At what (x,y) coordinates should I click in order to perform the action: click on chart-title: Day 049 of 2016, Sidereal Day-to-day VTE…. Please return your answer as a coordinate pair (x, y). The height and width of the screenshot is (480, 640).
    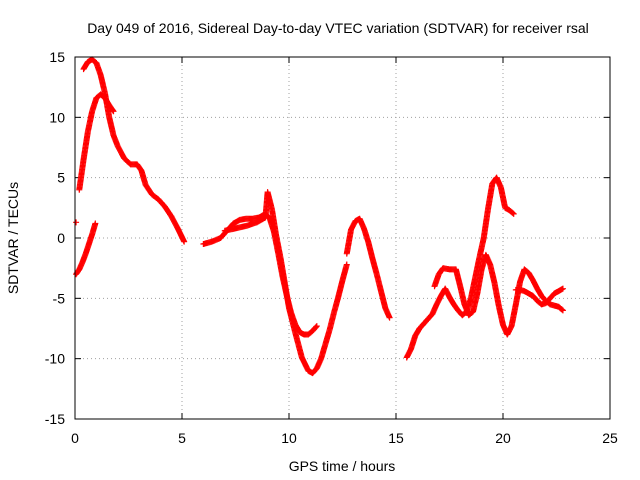
    Looking at the image, I should click on (338, 28).